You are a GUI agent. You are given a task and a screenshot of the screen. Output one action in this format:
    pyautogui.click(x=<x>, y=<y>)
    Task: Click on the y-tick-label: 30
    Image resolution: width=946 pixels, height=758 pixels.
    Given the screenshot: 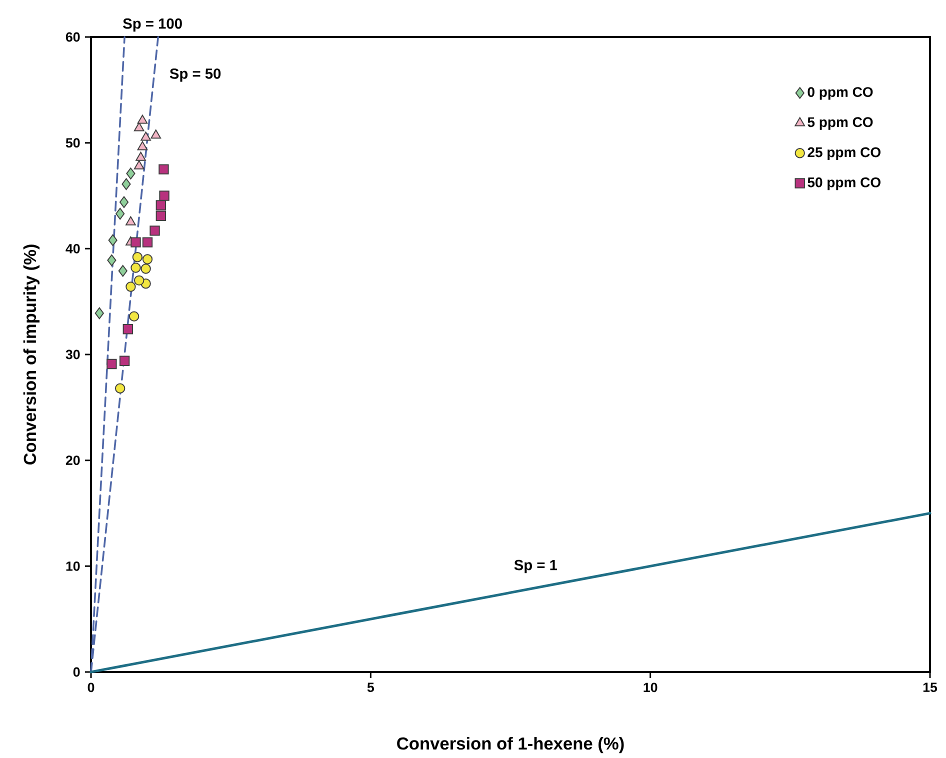 What is the action you would take?
    pyautogui.click(x=73, y=355)
    